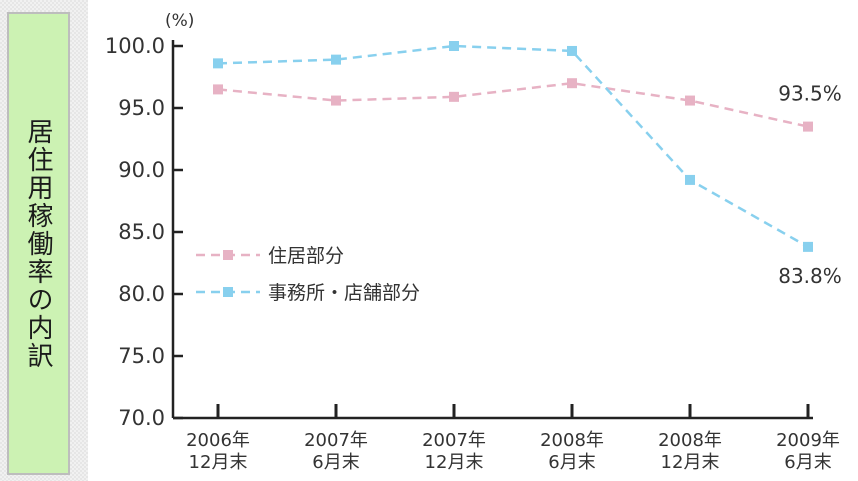 This screenshot has height=481, width=858. I want to click on side-label-text: 居住用稼働率の内訳, so click(38, 243).